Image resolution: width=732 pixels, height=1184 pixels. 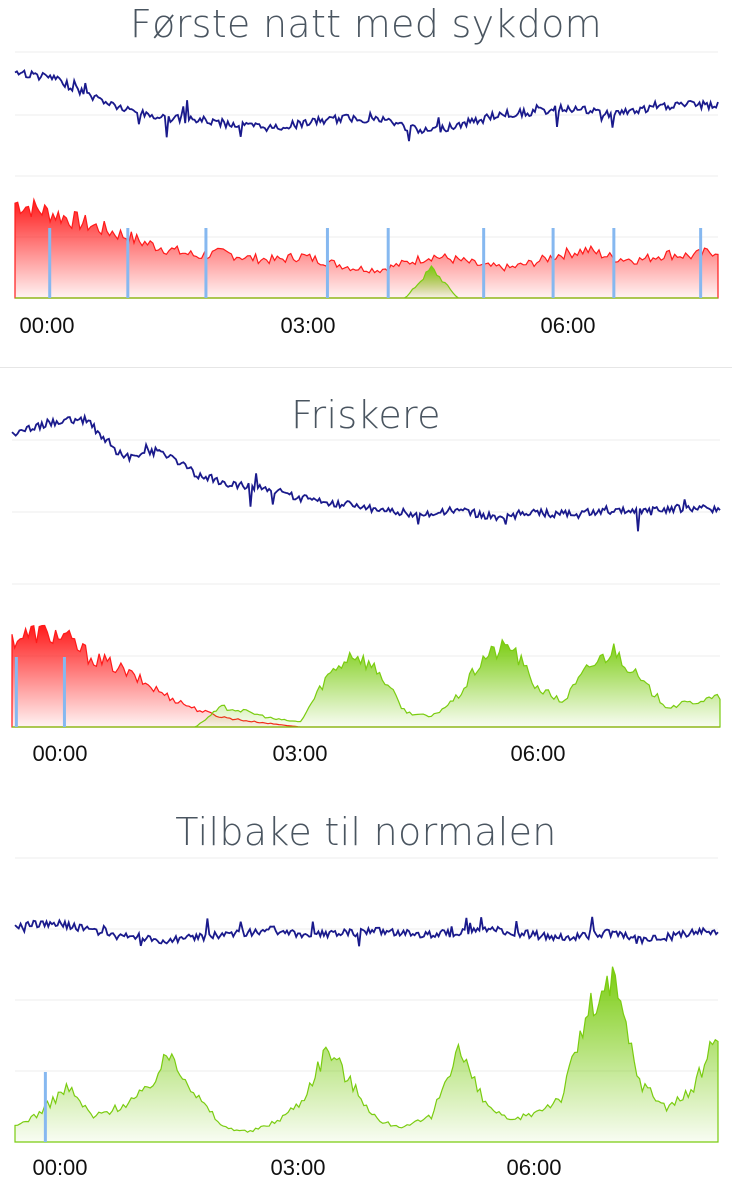 I want to click on x-tick-2-0: 00:00, so click(x=60, y=753).